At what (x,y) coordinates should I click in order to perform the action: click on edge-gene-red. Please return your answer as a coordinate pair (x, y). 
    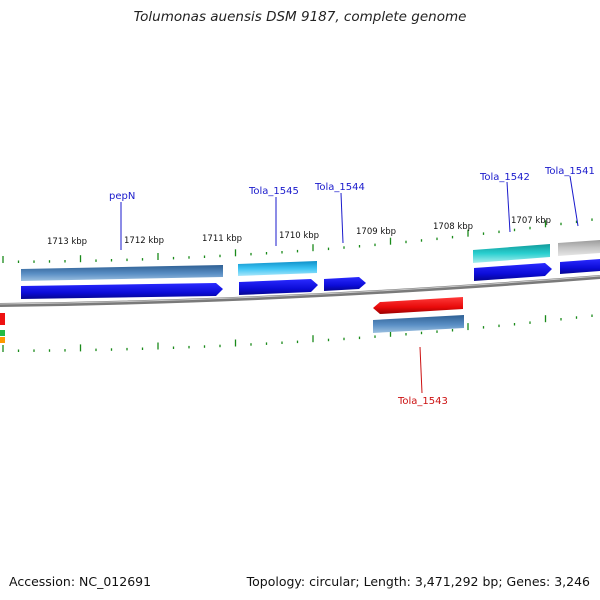
    Looking at the image, I should click on (2, 319).